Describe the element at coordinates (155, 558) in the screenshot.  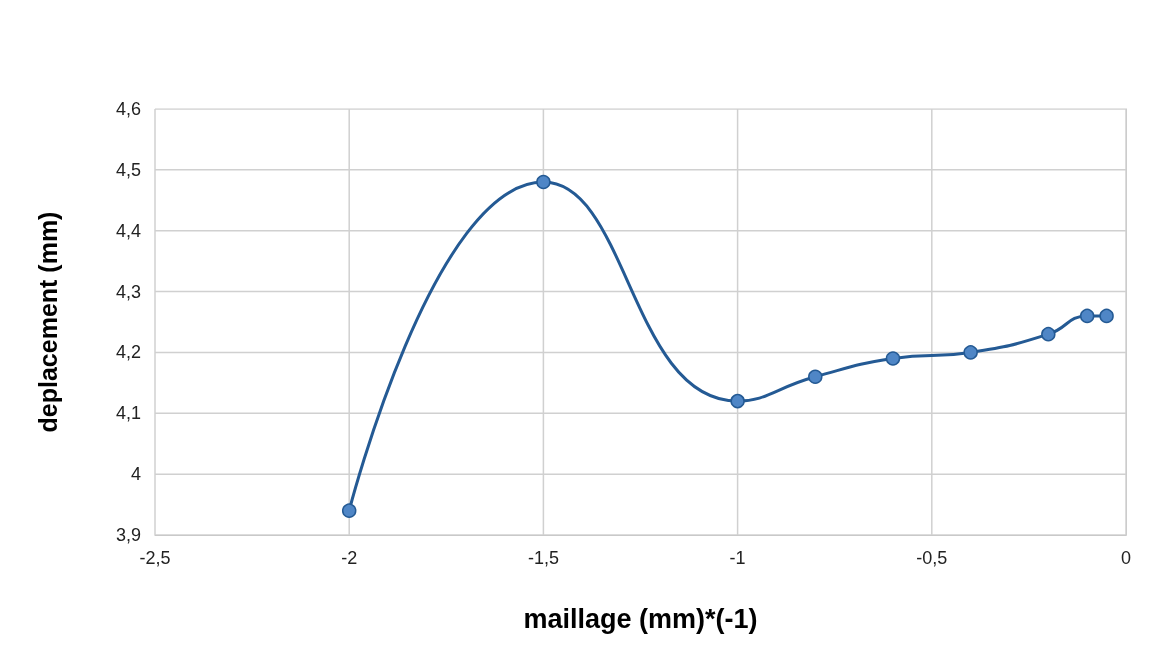
I see `x-tick-label: -2,5` at that location.